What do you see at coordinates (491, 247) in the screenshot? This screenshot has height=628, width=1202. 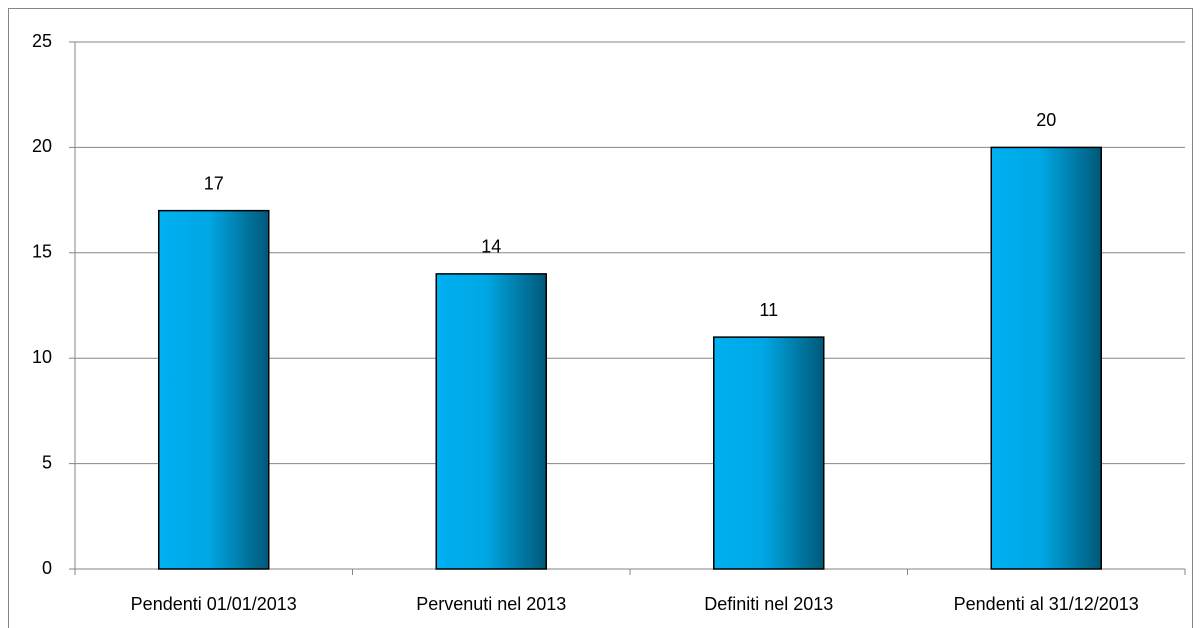 I see `data-label: 14` at bounding box center [491, 247].